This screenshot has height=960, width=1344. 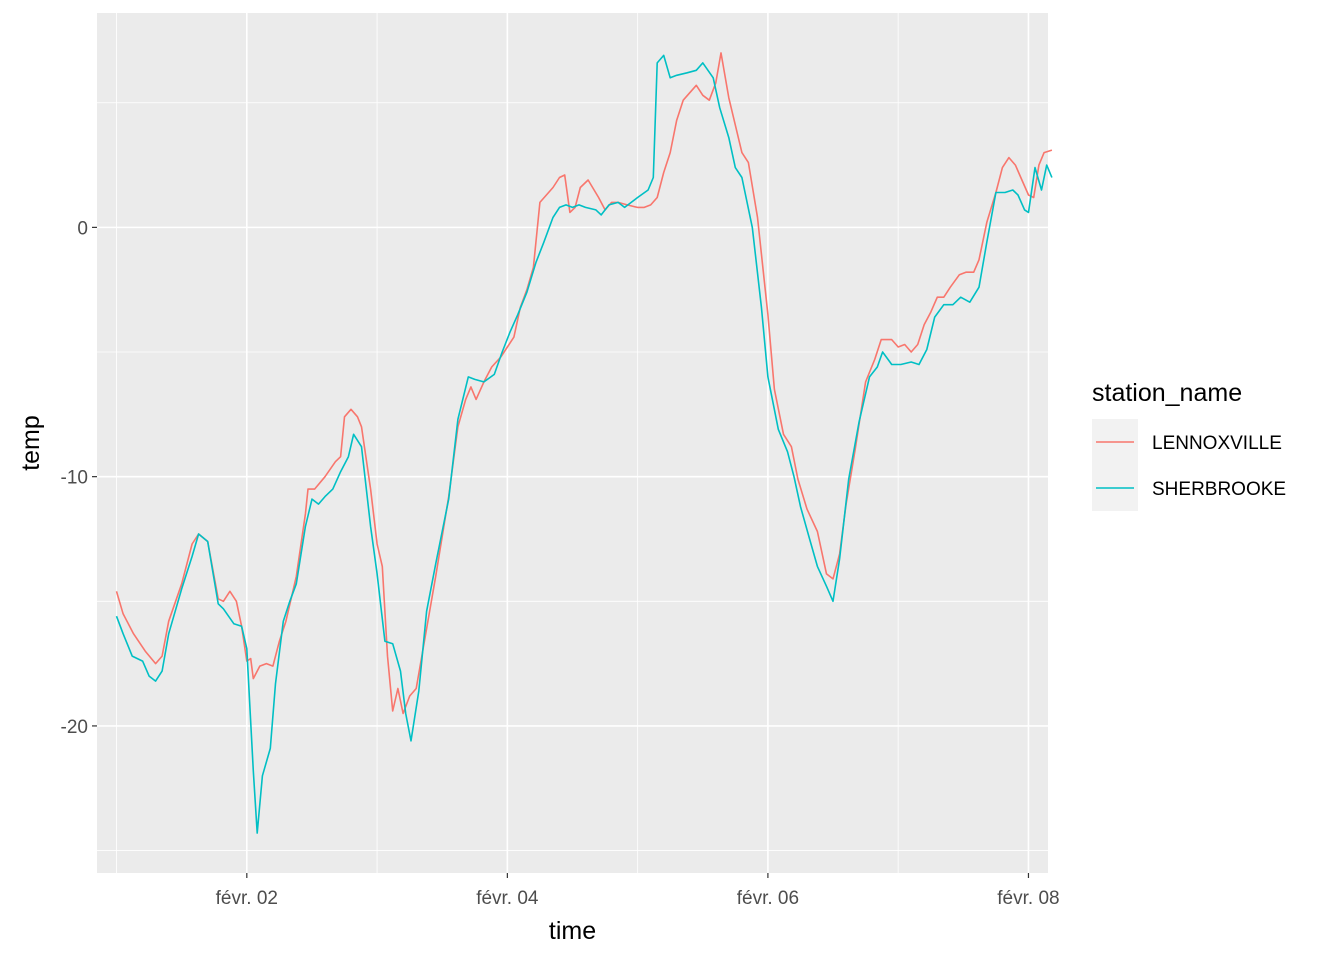 What do you see at coordinates (768, 898) in the screenshot?
I see `x-tick-label: févr. 06` at bounding box center [768, 898].